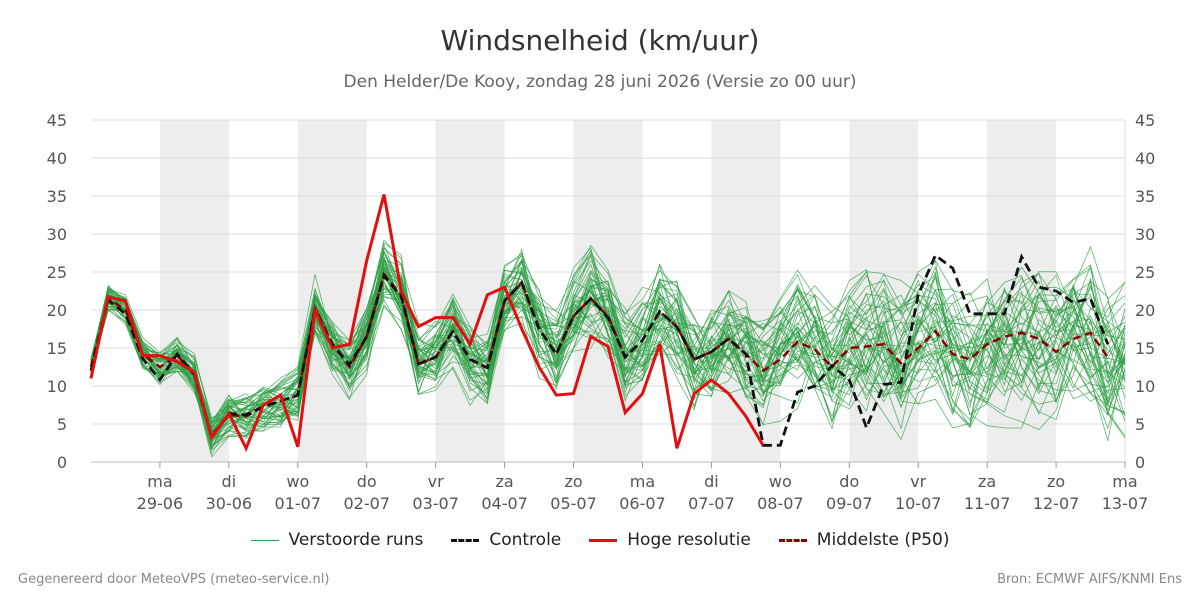 The image size is (1200, 600). Describe the element at coordinates (987, 481) in the screenshot. I see `x-tick-day-12: za` at that location.